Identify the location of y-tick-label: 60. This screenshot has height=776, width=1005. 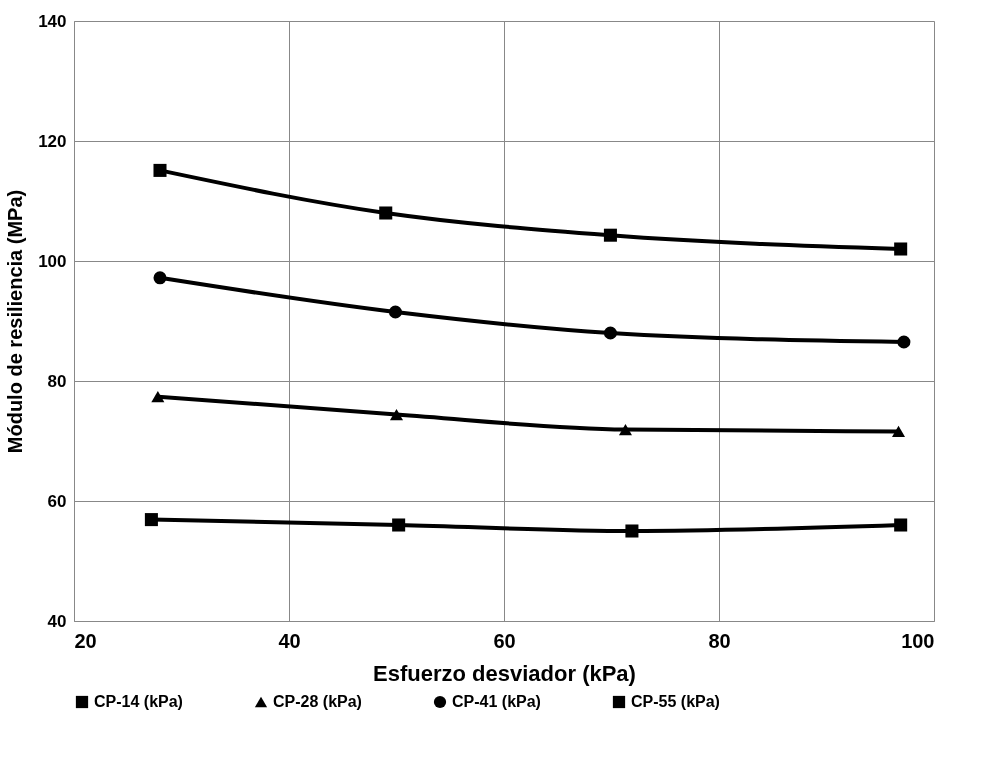
(57, 501).